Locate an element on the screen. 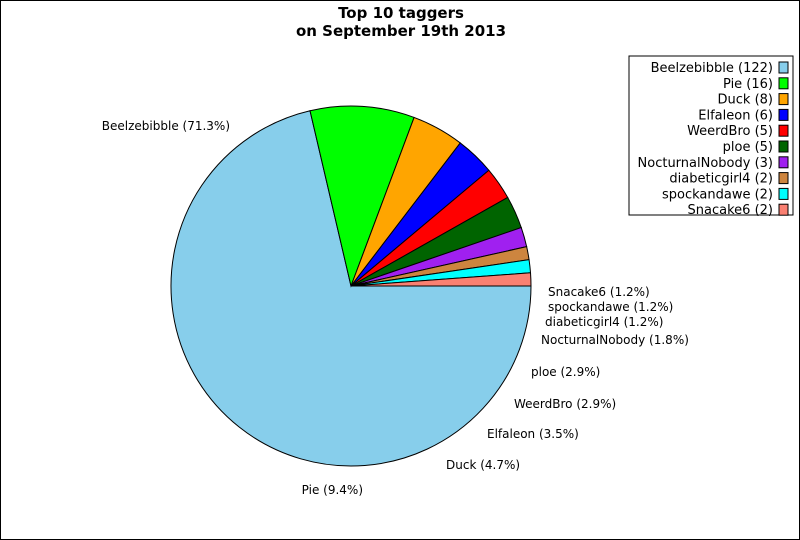  slice-label-spockandawe: spockandawe (1.2%) is located at coordinates (610, 307).